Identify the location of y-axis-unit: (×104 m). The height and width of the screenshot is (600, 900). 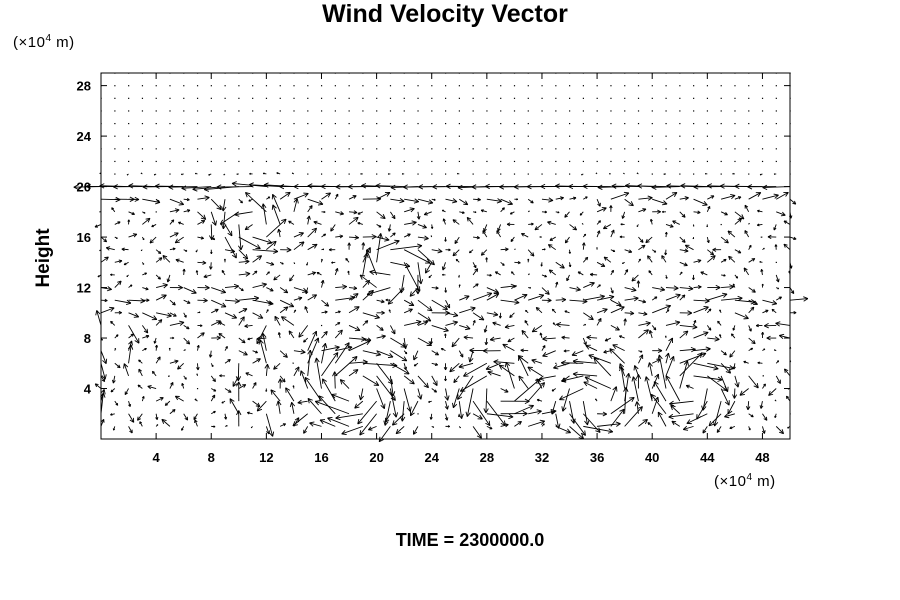
(44, 42).